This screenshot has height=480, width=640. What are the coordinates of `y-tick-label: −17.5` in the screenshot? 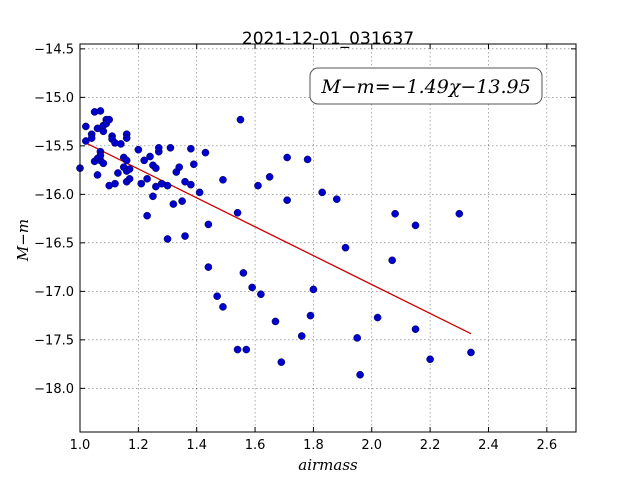 It's located at (54, 340).